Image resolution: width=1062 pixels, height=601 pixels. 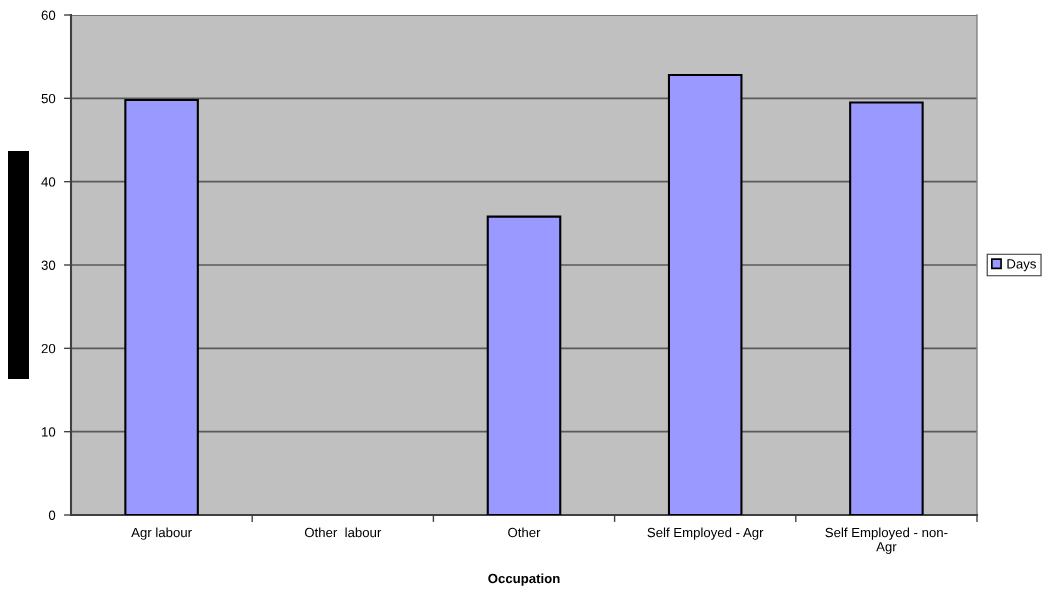 I want to click on y-tick-label: 50, so click(x=48, y=98).